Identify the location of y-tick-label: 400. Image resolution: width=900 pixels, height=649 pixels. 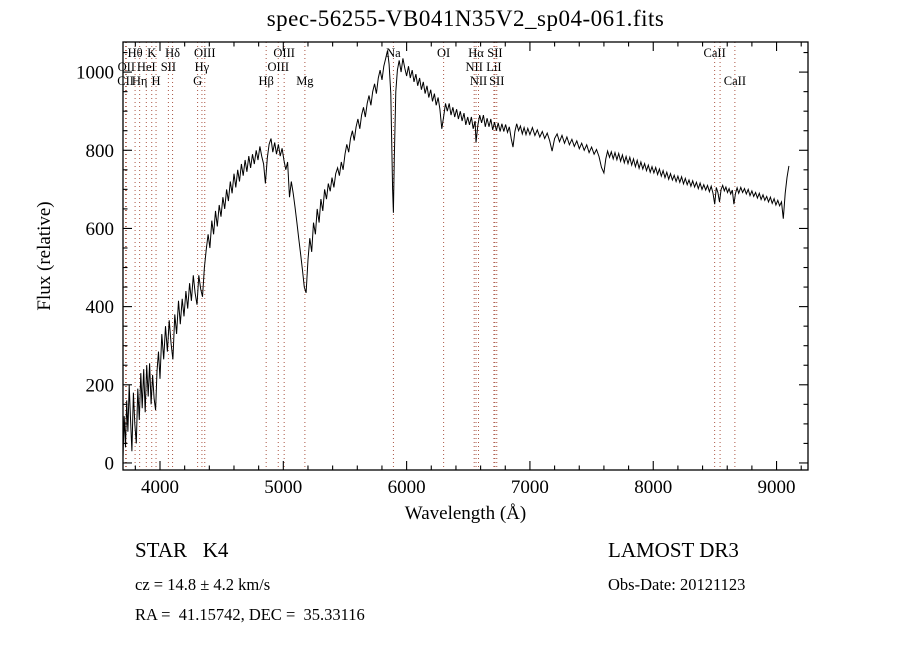
(100, 307).